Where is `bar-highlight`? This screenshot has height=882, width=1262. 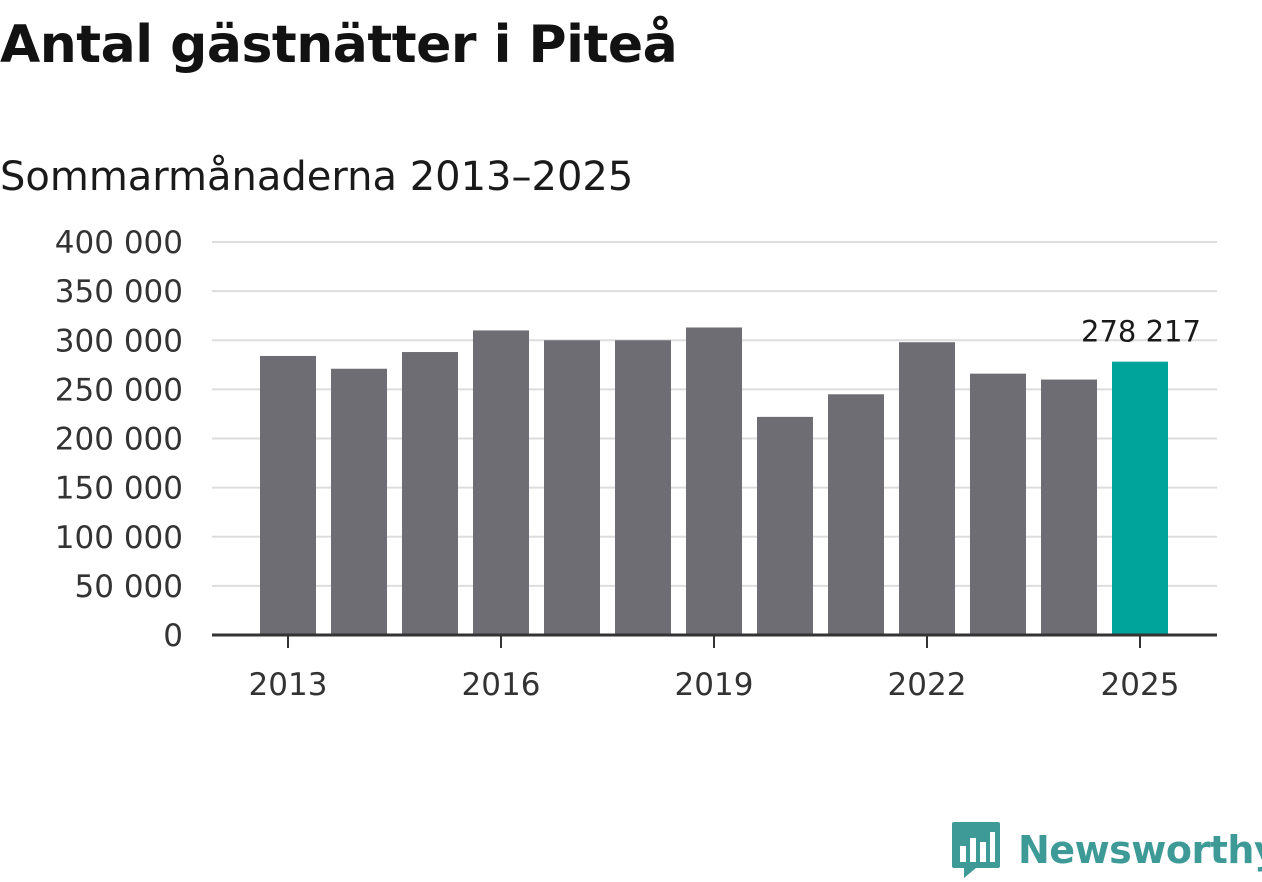
bar-highlight is located at coordinates (1140, 498).